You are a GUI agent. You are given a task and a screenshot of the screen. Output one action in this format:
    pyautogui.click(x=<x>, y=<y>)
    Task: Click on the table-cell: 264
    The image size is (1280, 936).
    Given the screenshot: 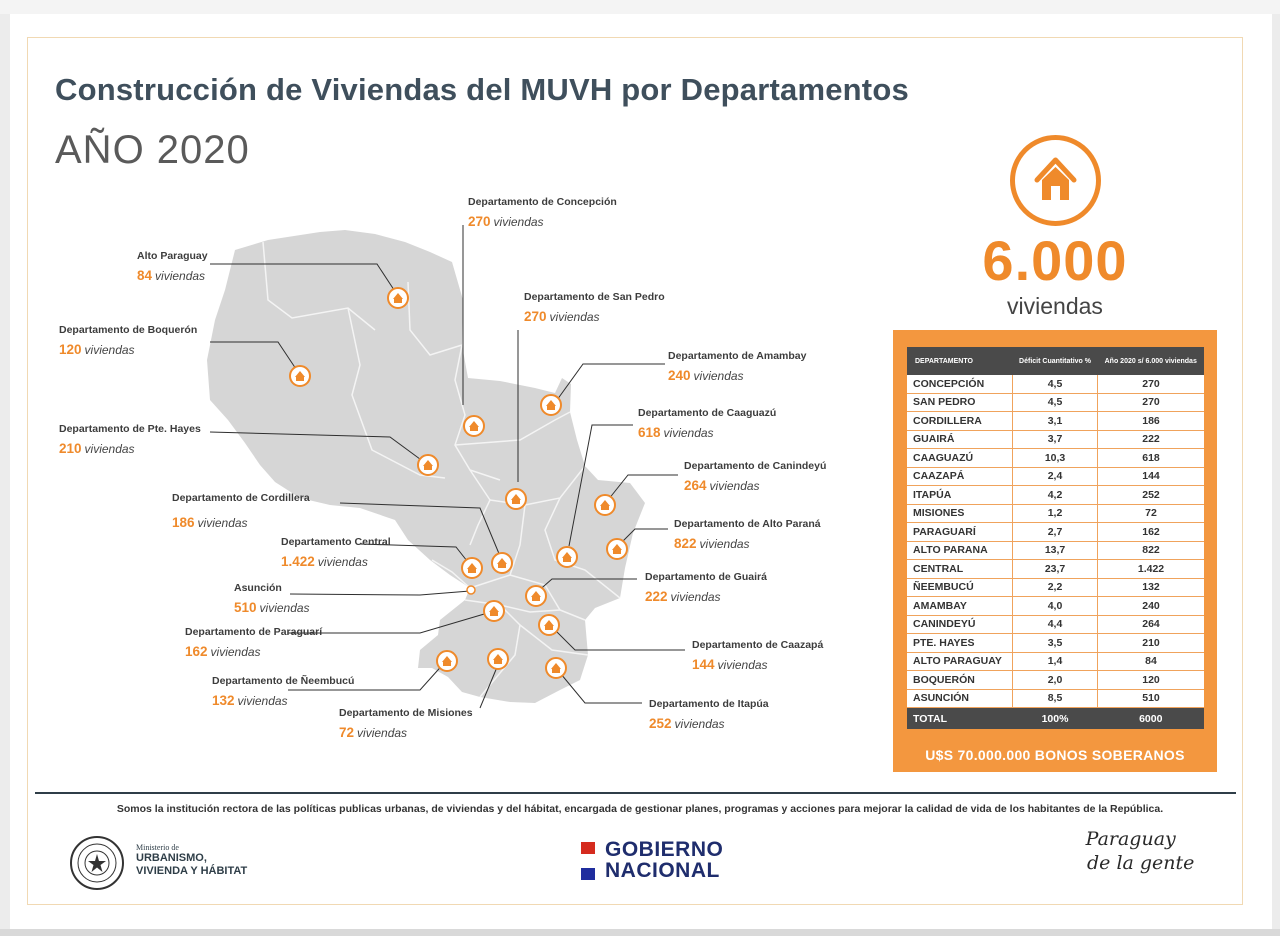 What is the action you would take?
    pyautogui.click(x=1150, y=624)
    